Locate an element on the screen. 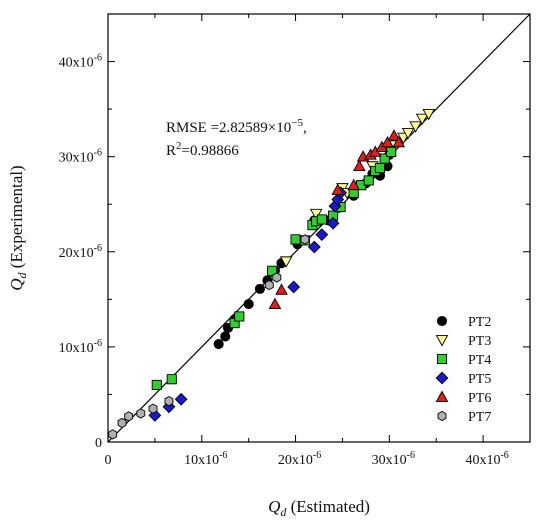 The image size is (550, 525). legend-item-pt2: PT2 is located at coordinates (463, 322).